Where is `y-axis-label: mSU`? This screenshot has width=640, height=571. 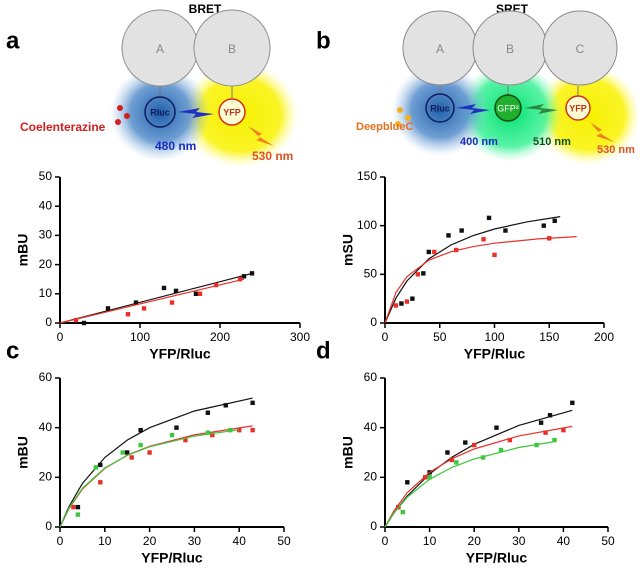 y-axis-label: mSU is located at coordinates (348, 250).